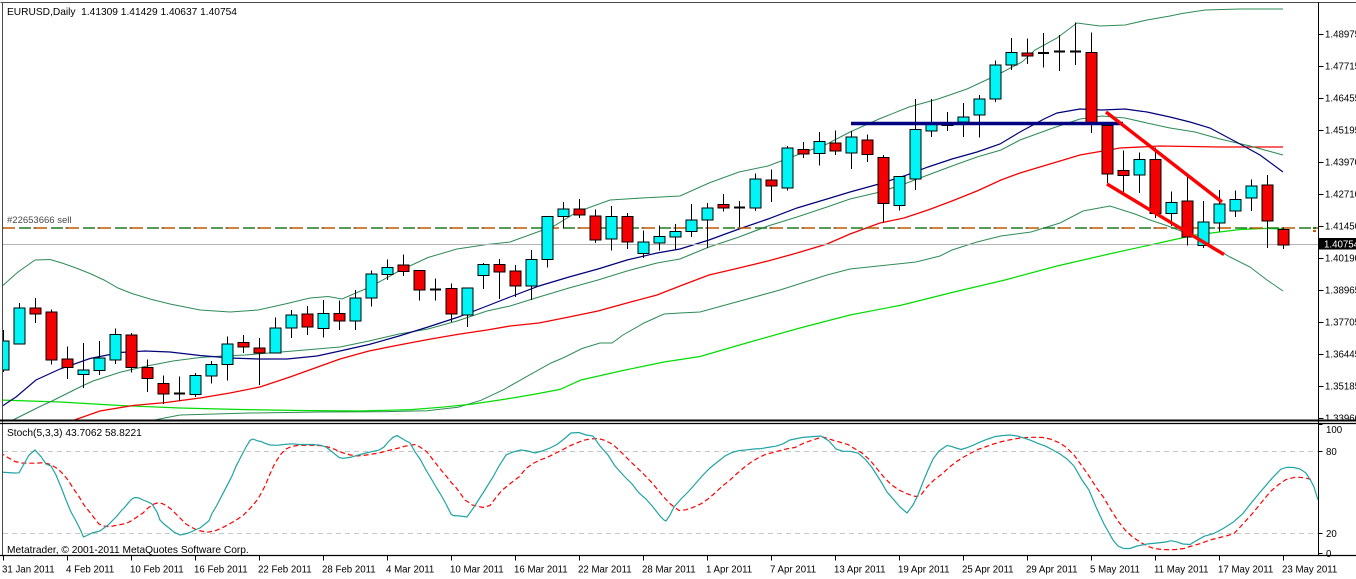  I want to click on svg-text: 10 Feb 2011, so click(157, 570).